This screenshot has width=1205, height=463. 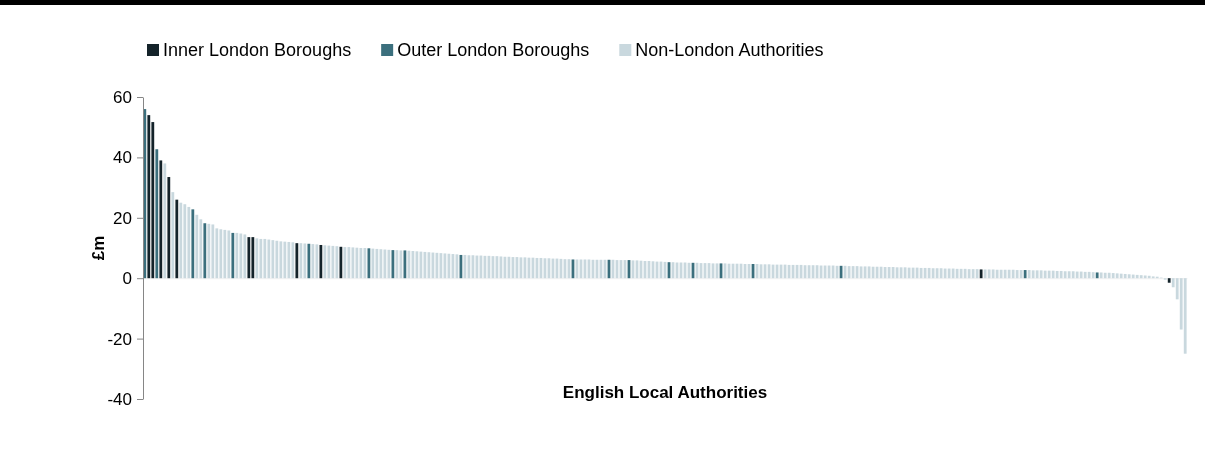 I want to click on x-axis-title: English Local Authorities, so click(x=665, y=392).